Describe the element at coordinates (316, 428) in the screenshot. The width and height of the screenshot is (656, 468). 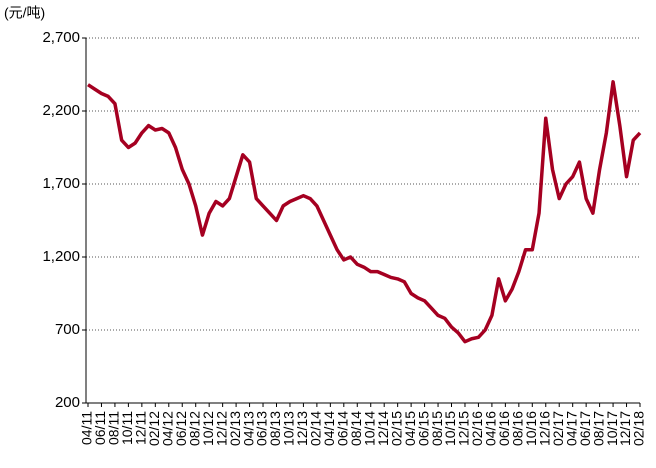
I see `x-tick-label: 02/14` at that location.